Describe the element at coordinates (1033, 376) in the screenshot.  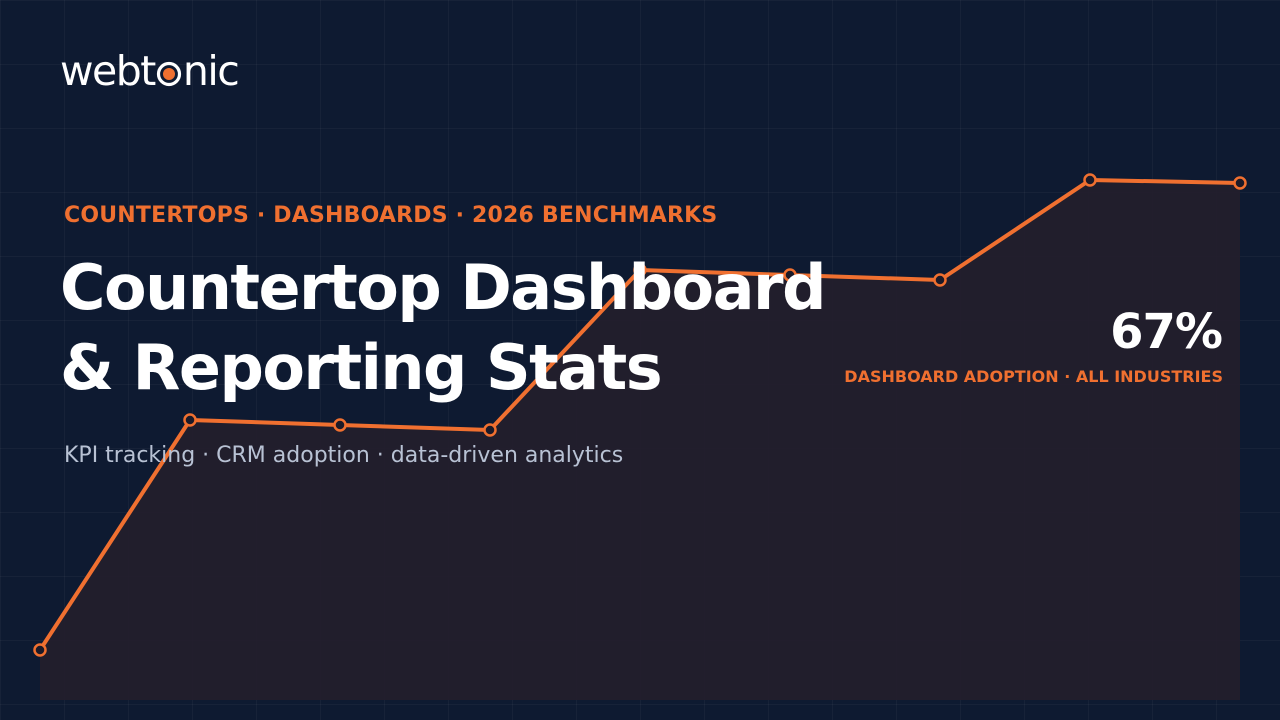
I see `stat-caption: DASHBOARD ADOPTION · ALL INDUSTRIES` at that location.